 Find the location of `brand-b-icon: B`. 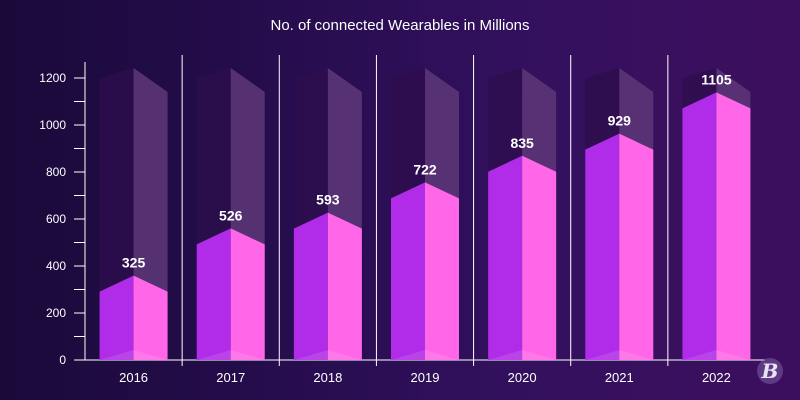

brand-b-icon: B is located at coordinates (770, 371).